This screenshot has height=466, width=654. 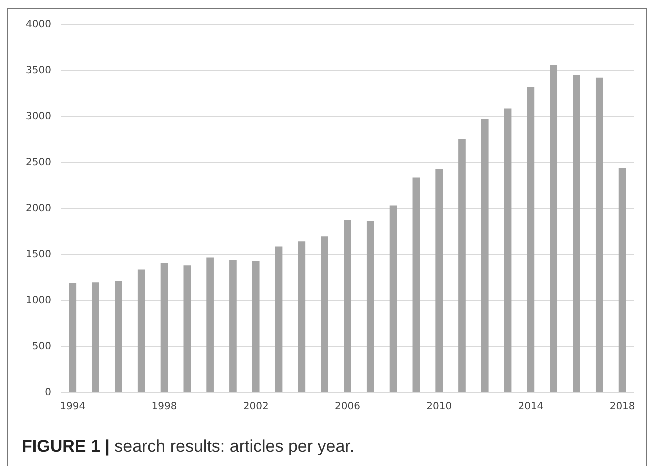 I want to click on y-tick-label: 2500, so click(x=39, y=163).